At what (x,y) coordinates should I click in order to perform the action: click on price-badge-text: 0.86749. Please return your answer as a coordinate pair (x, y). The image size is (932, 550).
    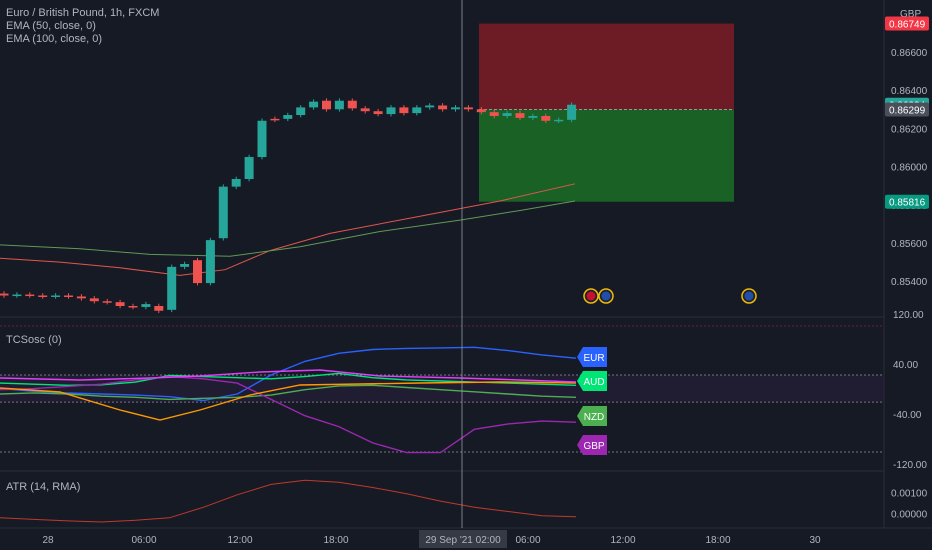
    Looking at the image, I should click on (907, 25).